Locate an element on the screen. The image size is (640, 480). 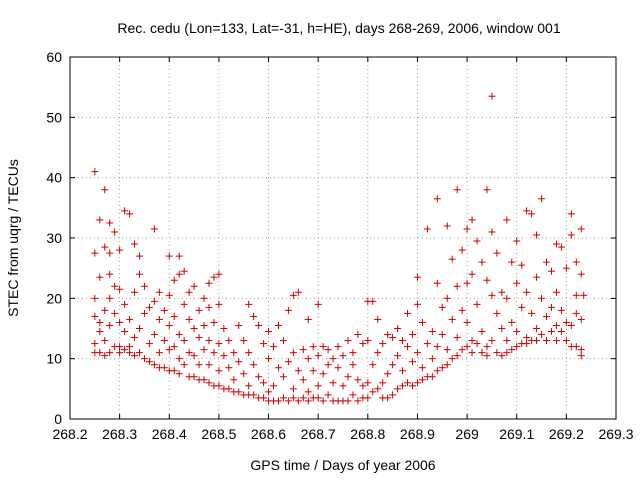
y-tick-label: 60 is located at coordinates (54, 57).